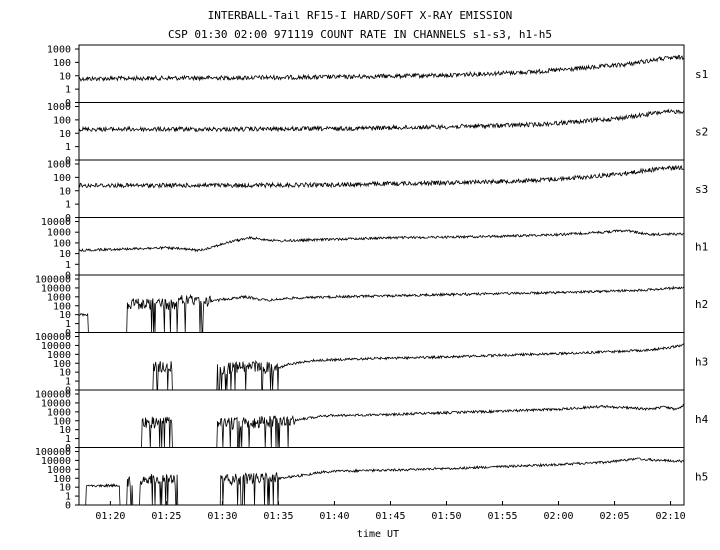 This screenshot has width=720, height=550. I want to click on panel-label-h3: h3, so click(701, 361).